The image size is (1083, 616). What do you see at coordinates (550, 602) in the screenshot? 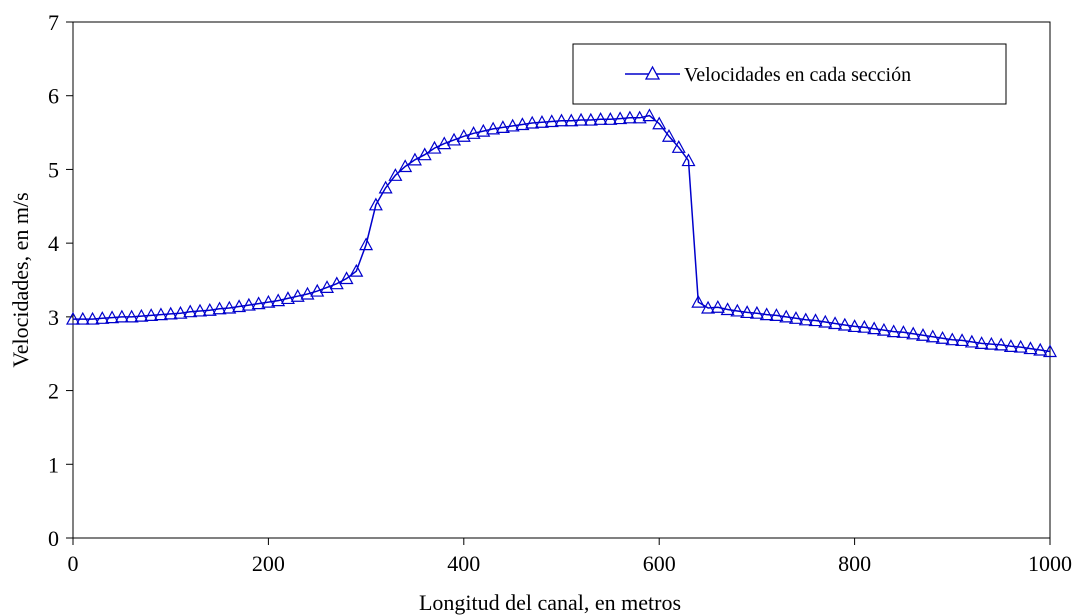
I see `x-axis-label: Longitud del canal, en metros` at bounding box center [550, 602].